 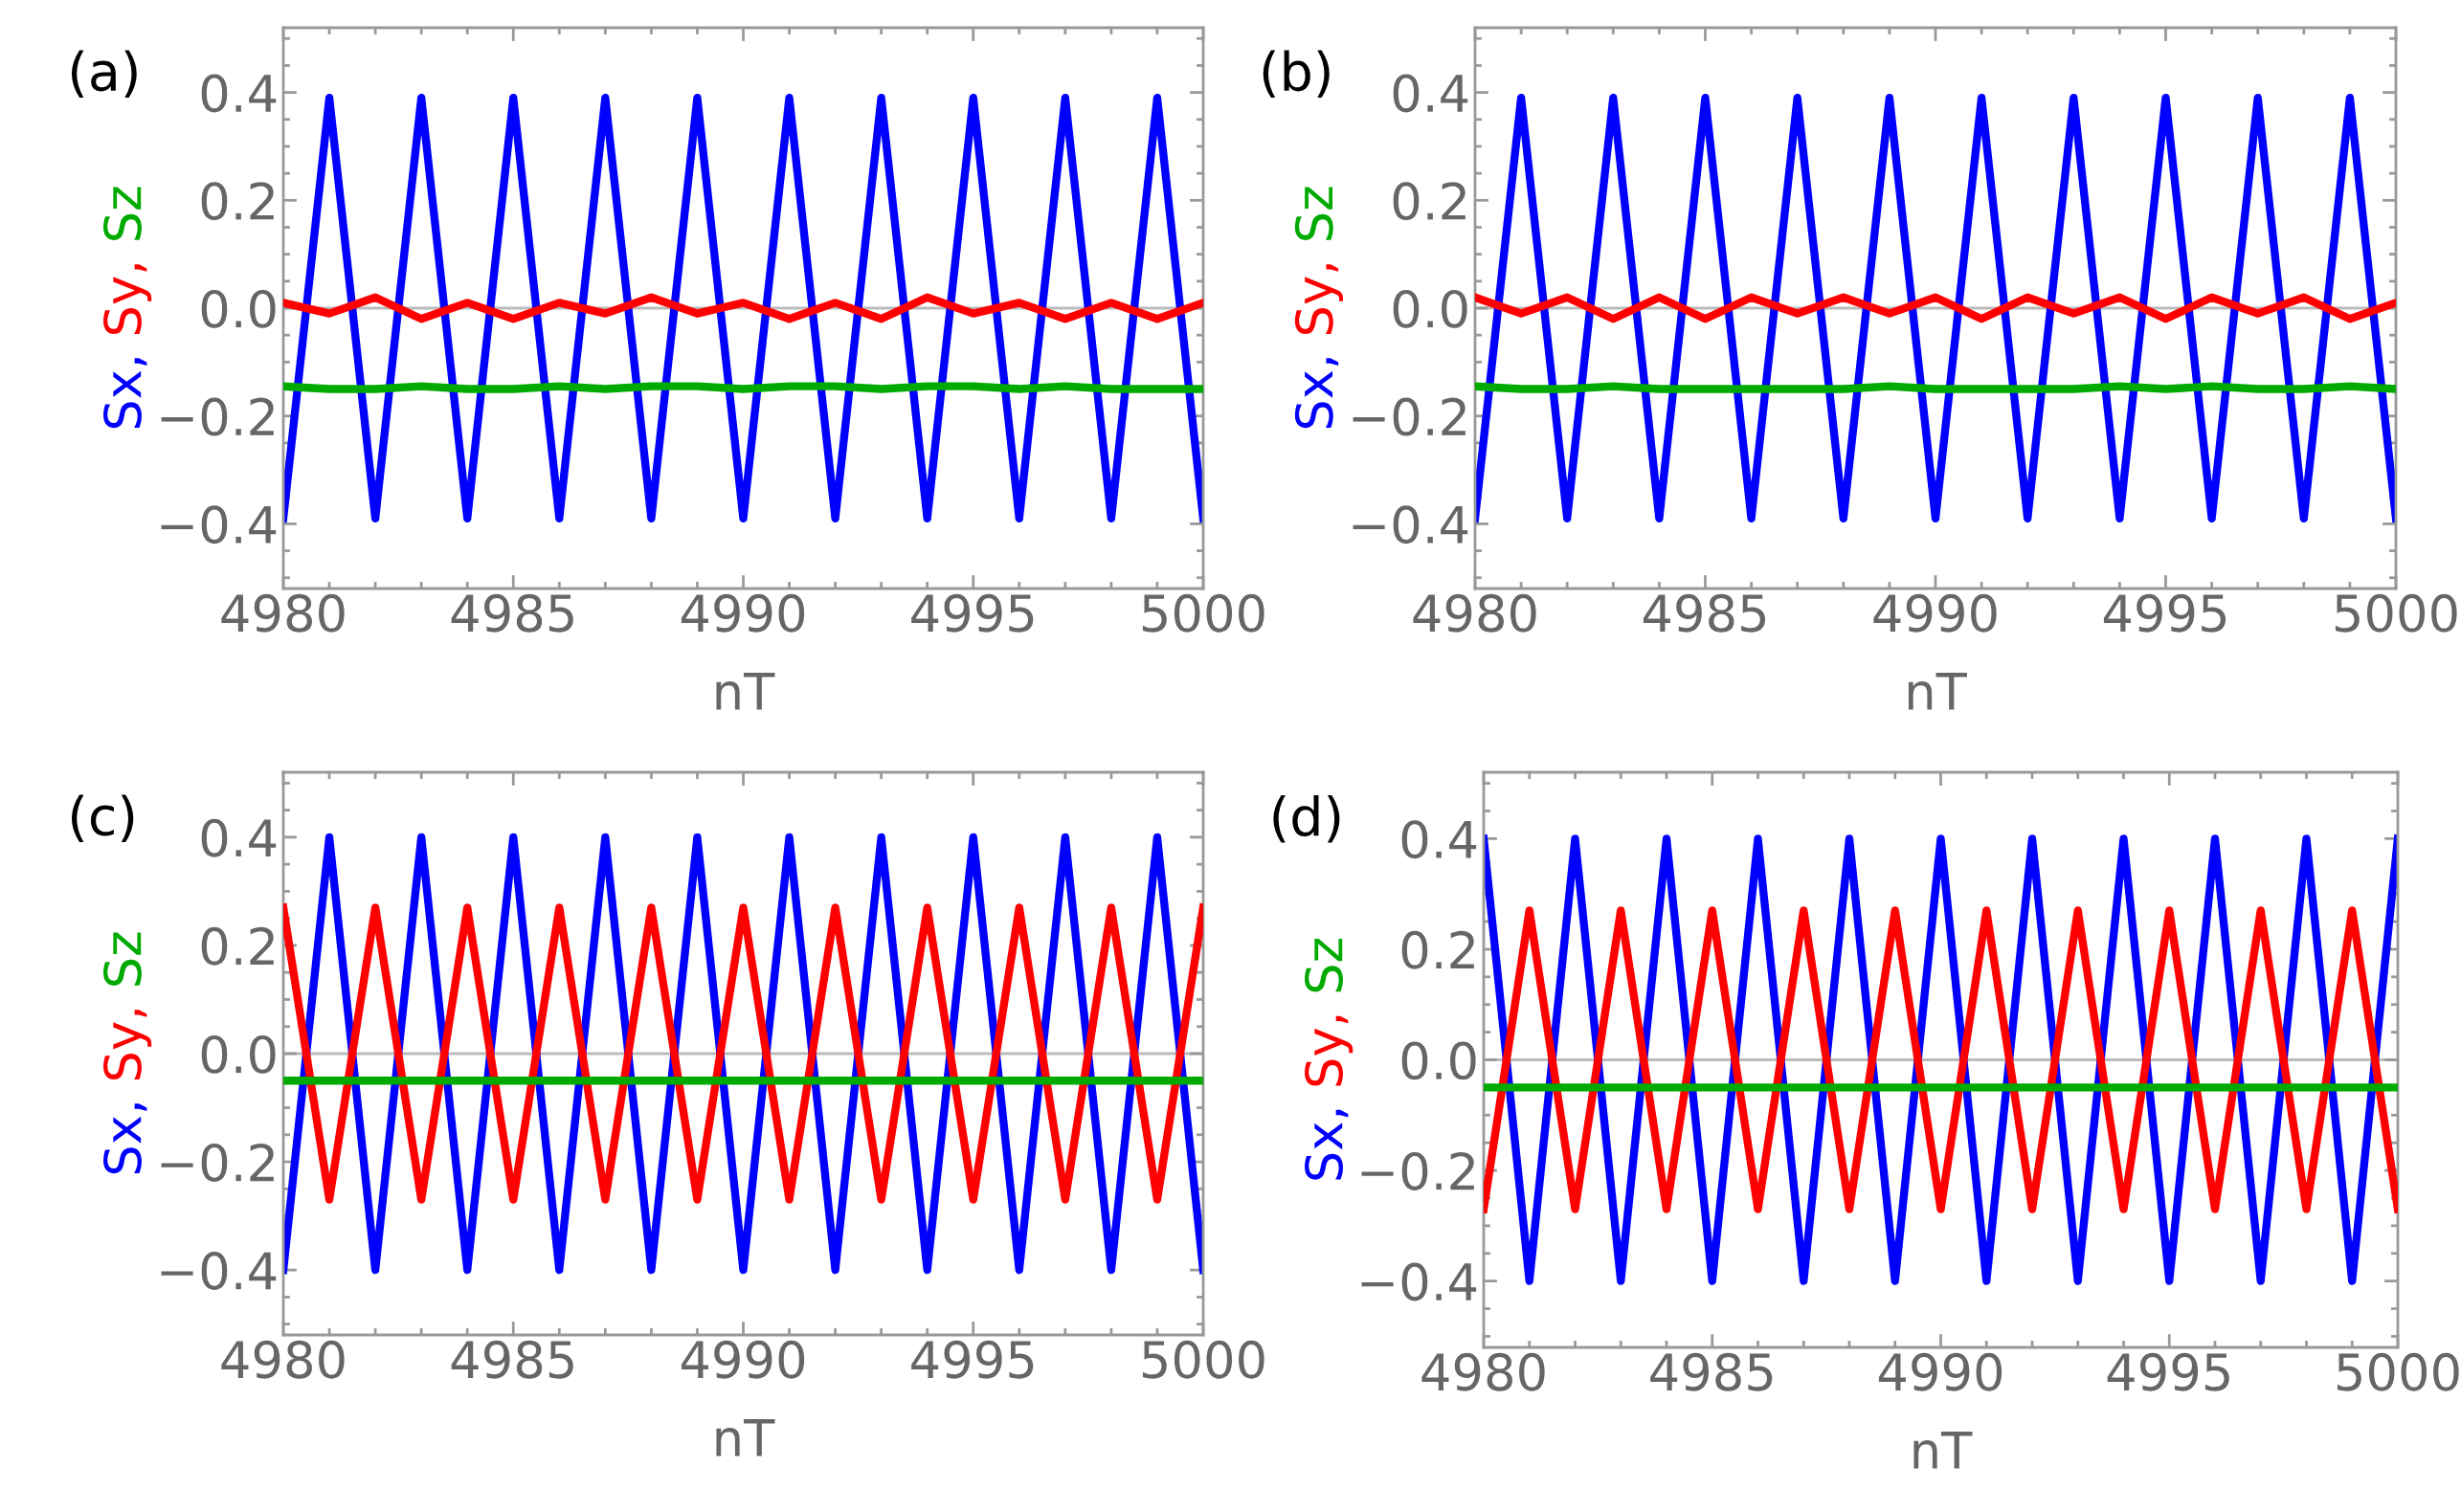 I want to click on chart-title: (c), so click(x=102, y=818).